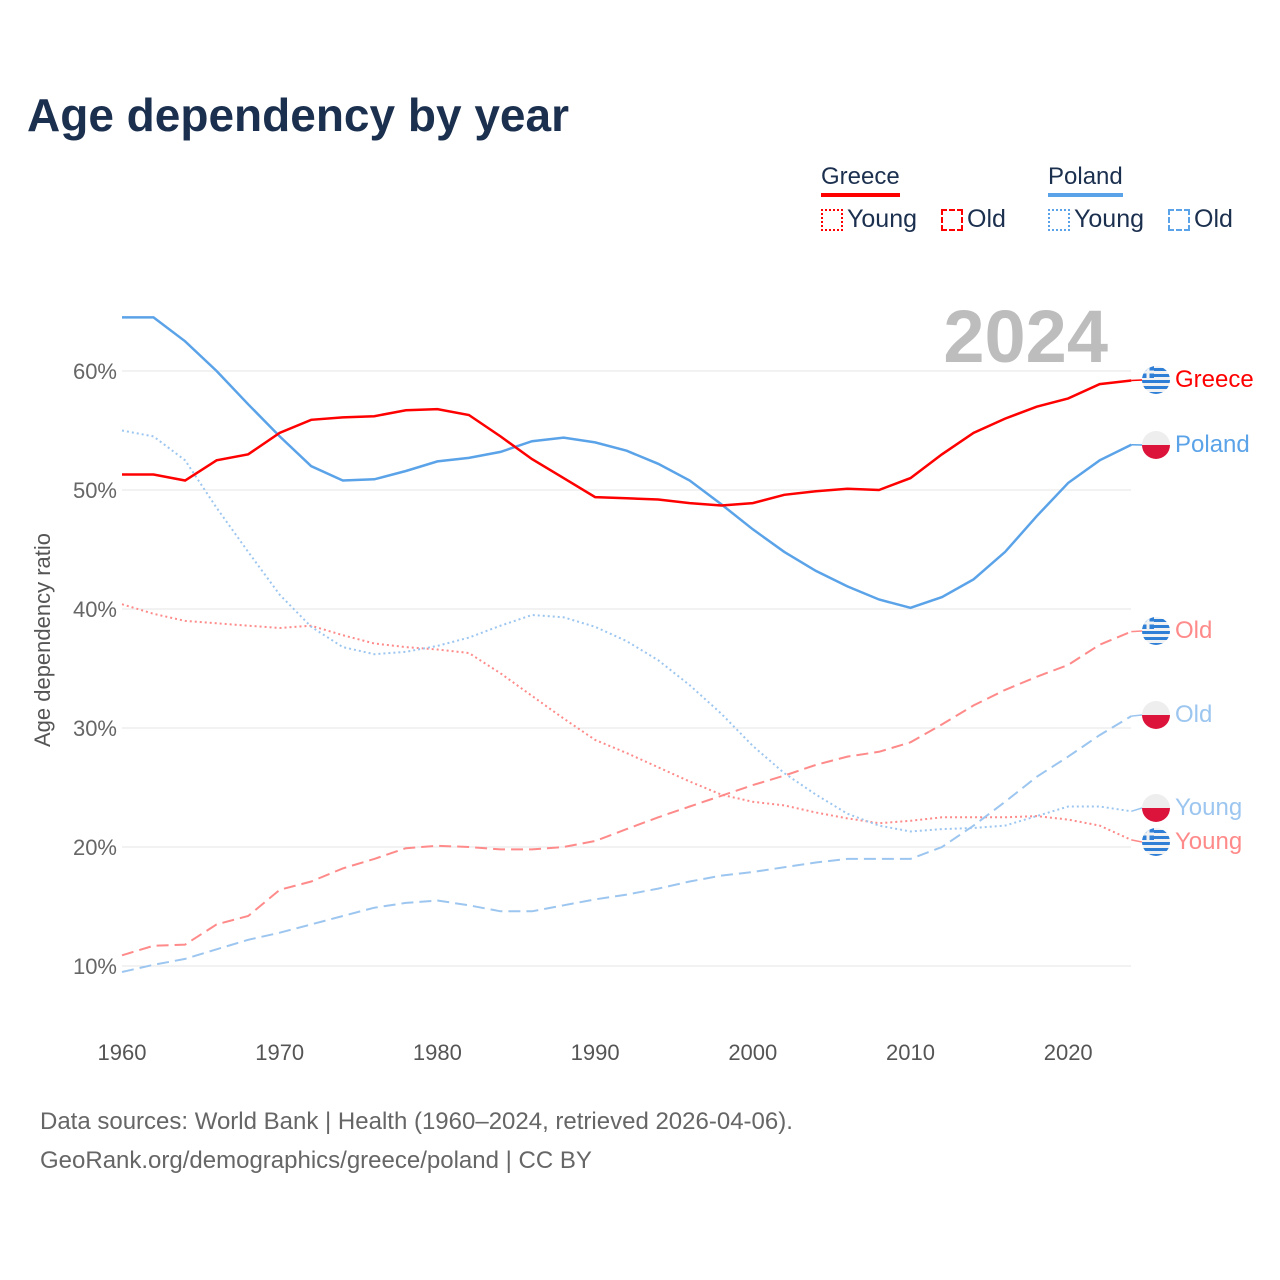 The width and height of the screenshot is (1280, 1280). What do you see at coordinates (910, 1052) in the screenshot?
I see `x-tick-label: 2010` at bounding box center [910, 1052].